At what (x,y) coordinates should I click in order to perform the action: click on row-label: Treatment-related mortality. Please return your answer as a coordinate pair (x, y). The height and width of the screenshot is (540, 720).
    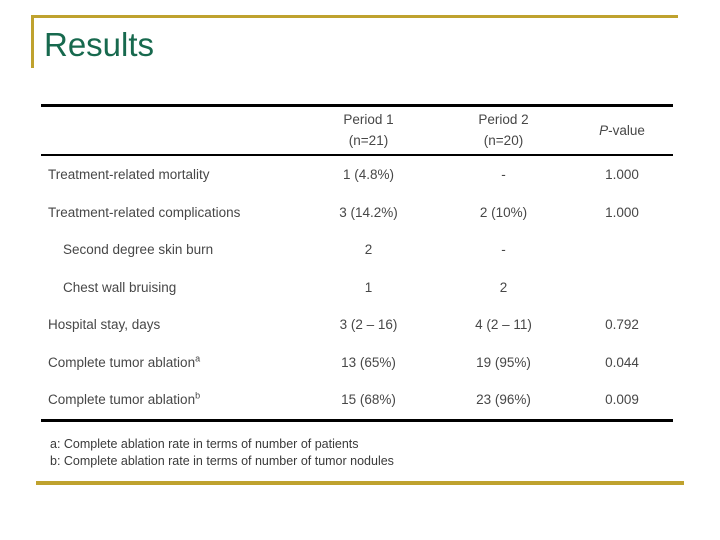
    Looking at the image, I should click on (171, 174).